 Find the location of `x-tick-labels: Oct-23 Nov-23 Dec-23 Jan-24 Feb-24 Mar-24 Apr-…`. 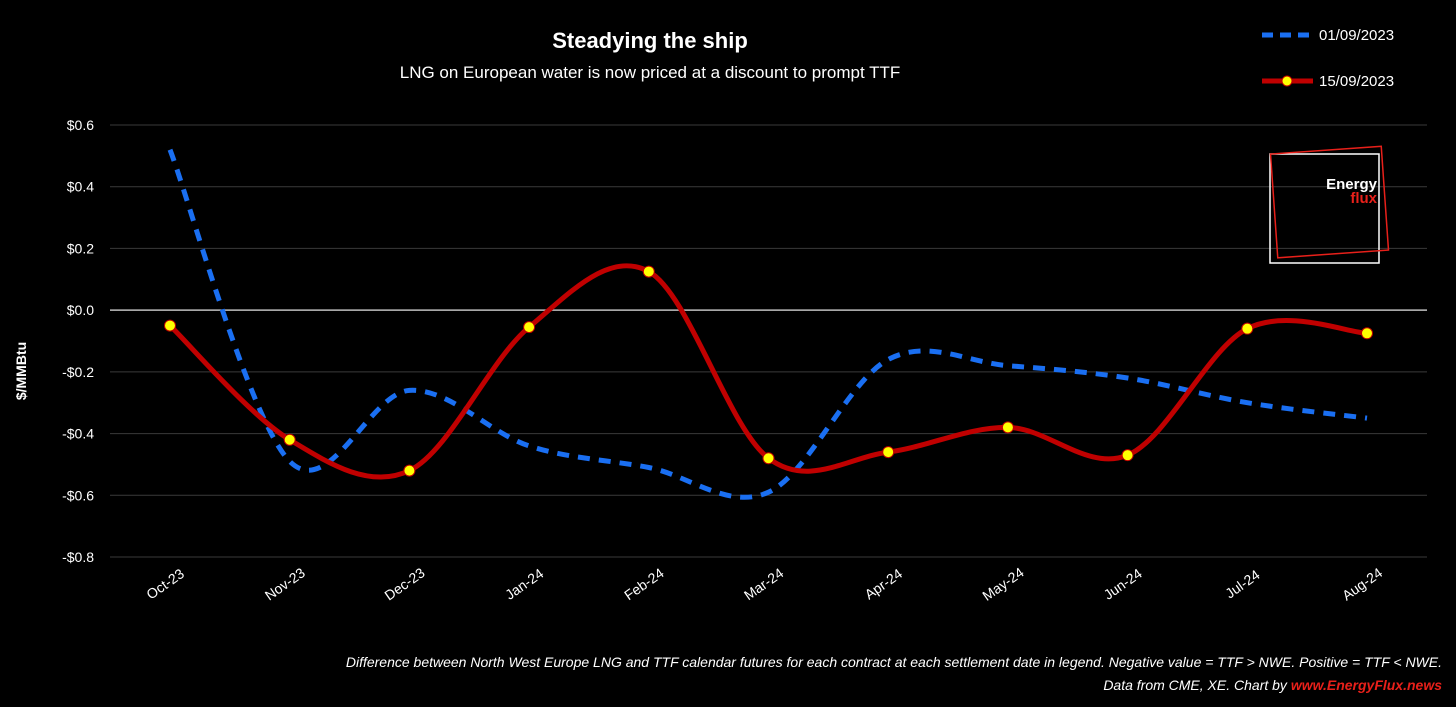

x-tick-labels: Oct-23 Nov-23 Dec-23 Jan-24 Feb-24 Mar-24 Apr-… is located at coordinates (764, 584).